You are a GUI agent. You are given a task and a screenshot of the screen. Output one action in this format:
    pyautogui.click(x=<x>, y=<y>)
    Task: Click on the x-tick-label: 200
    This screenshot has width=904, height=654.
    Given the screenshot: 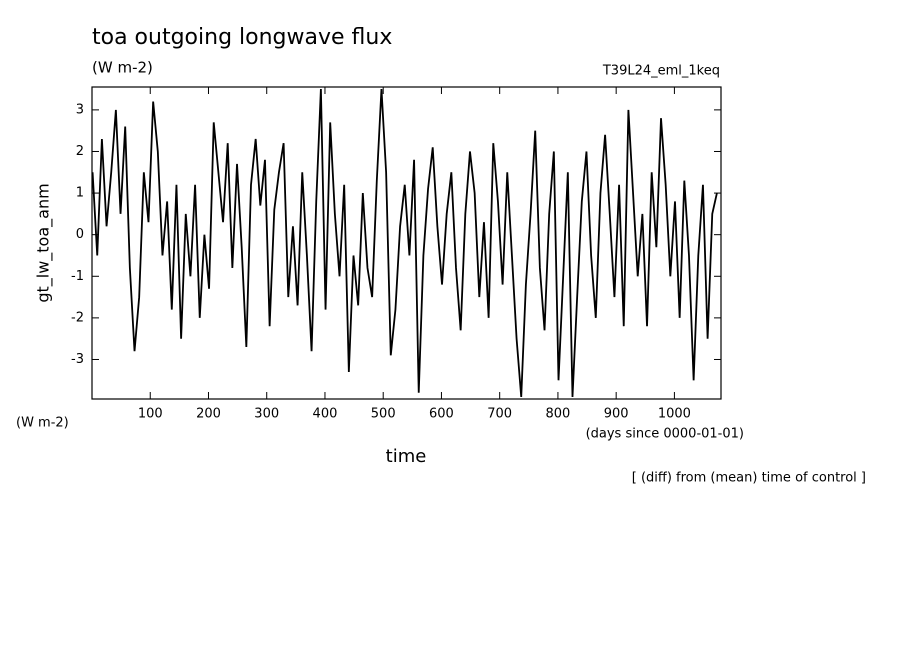 What is the action you would take?
    pyautogui.click(x=208, y=414)
    